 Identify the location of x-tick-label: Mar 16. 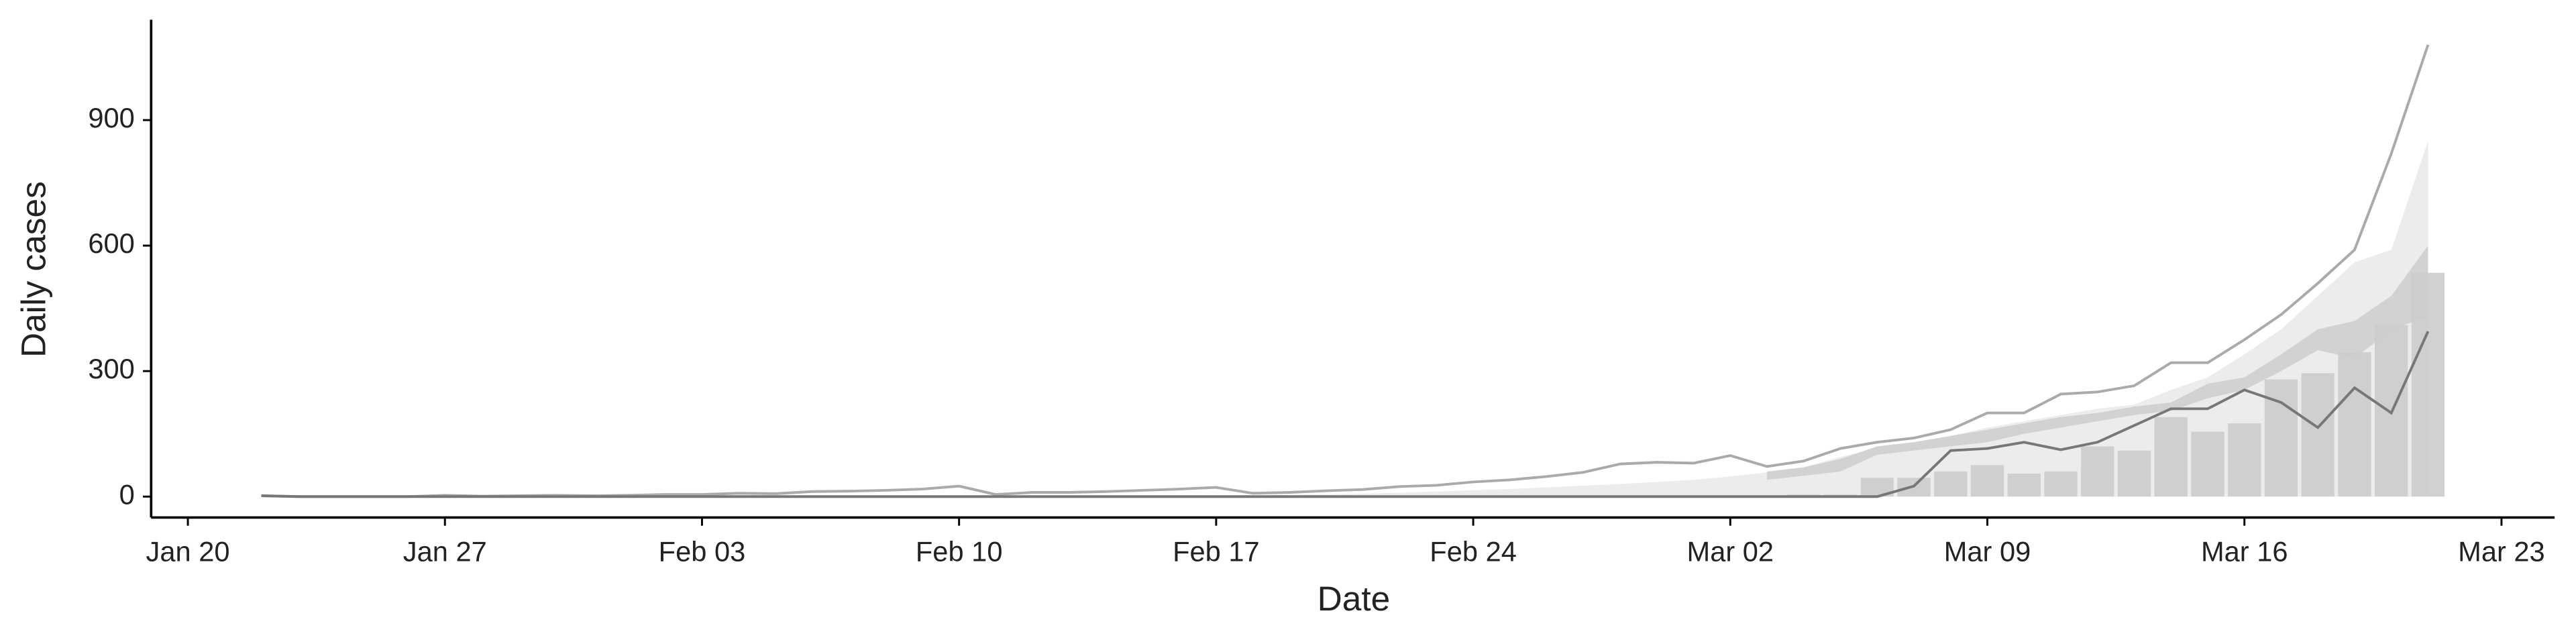
(2244, 551).